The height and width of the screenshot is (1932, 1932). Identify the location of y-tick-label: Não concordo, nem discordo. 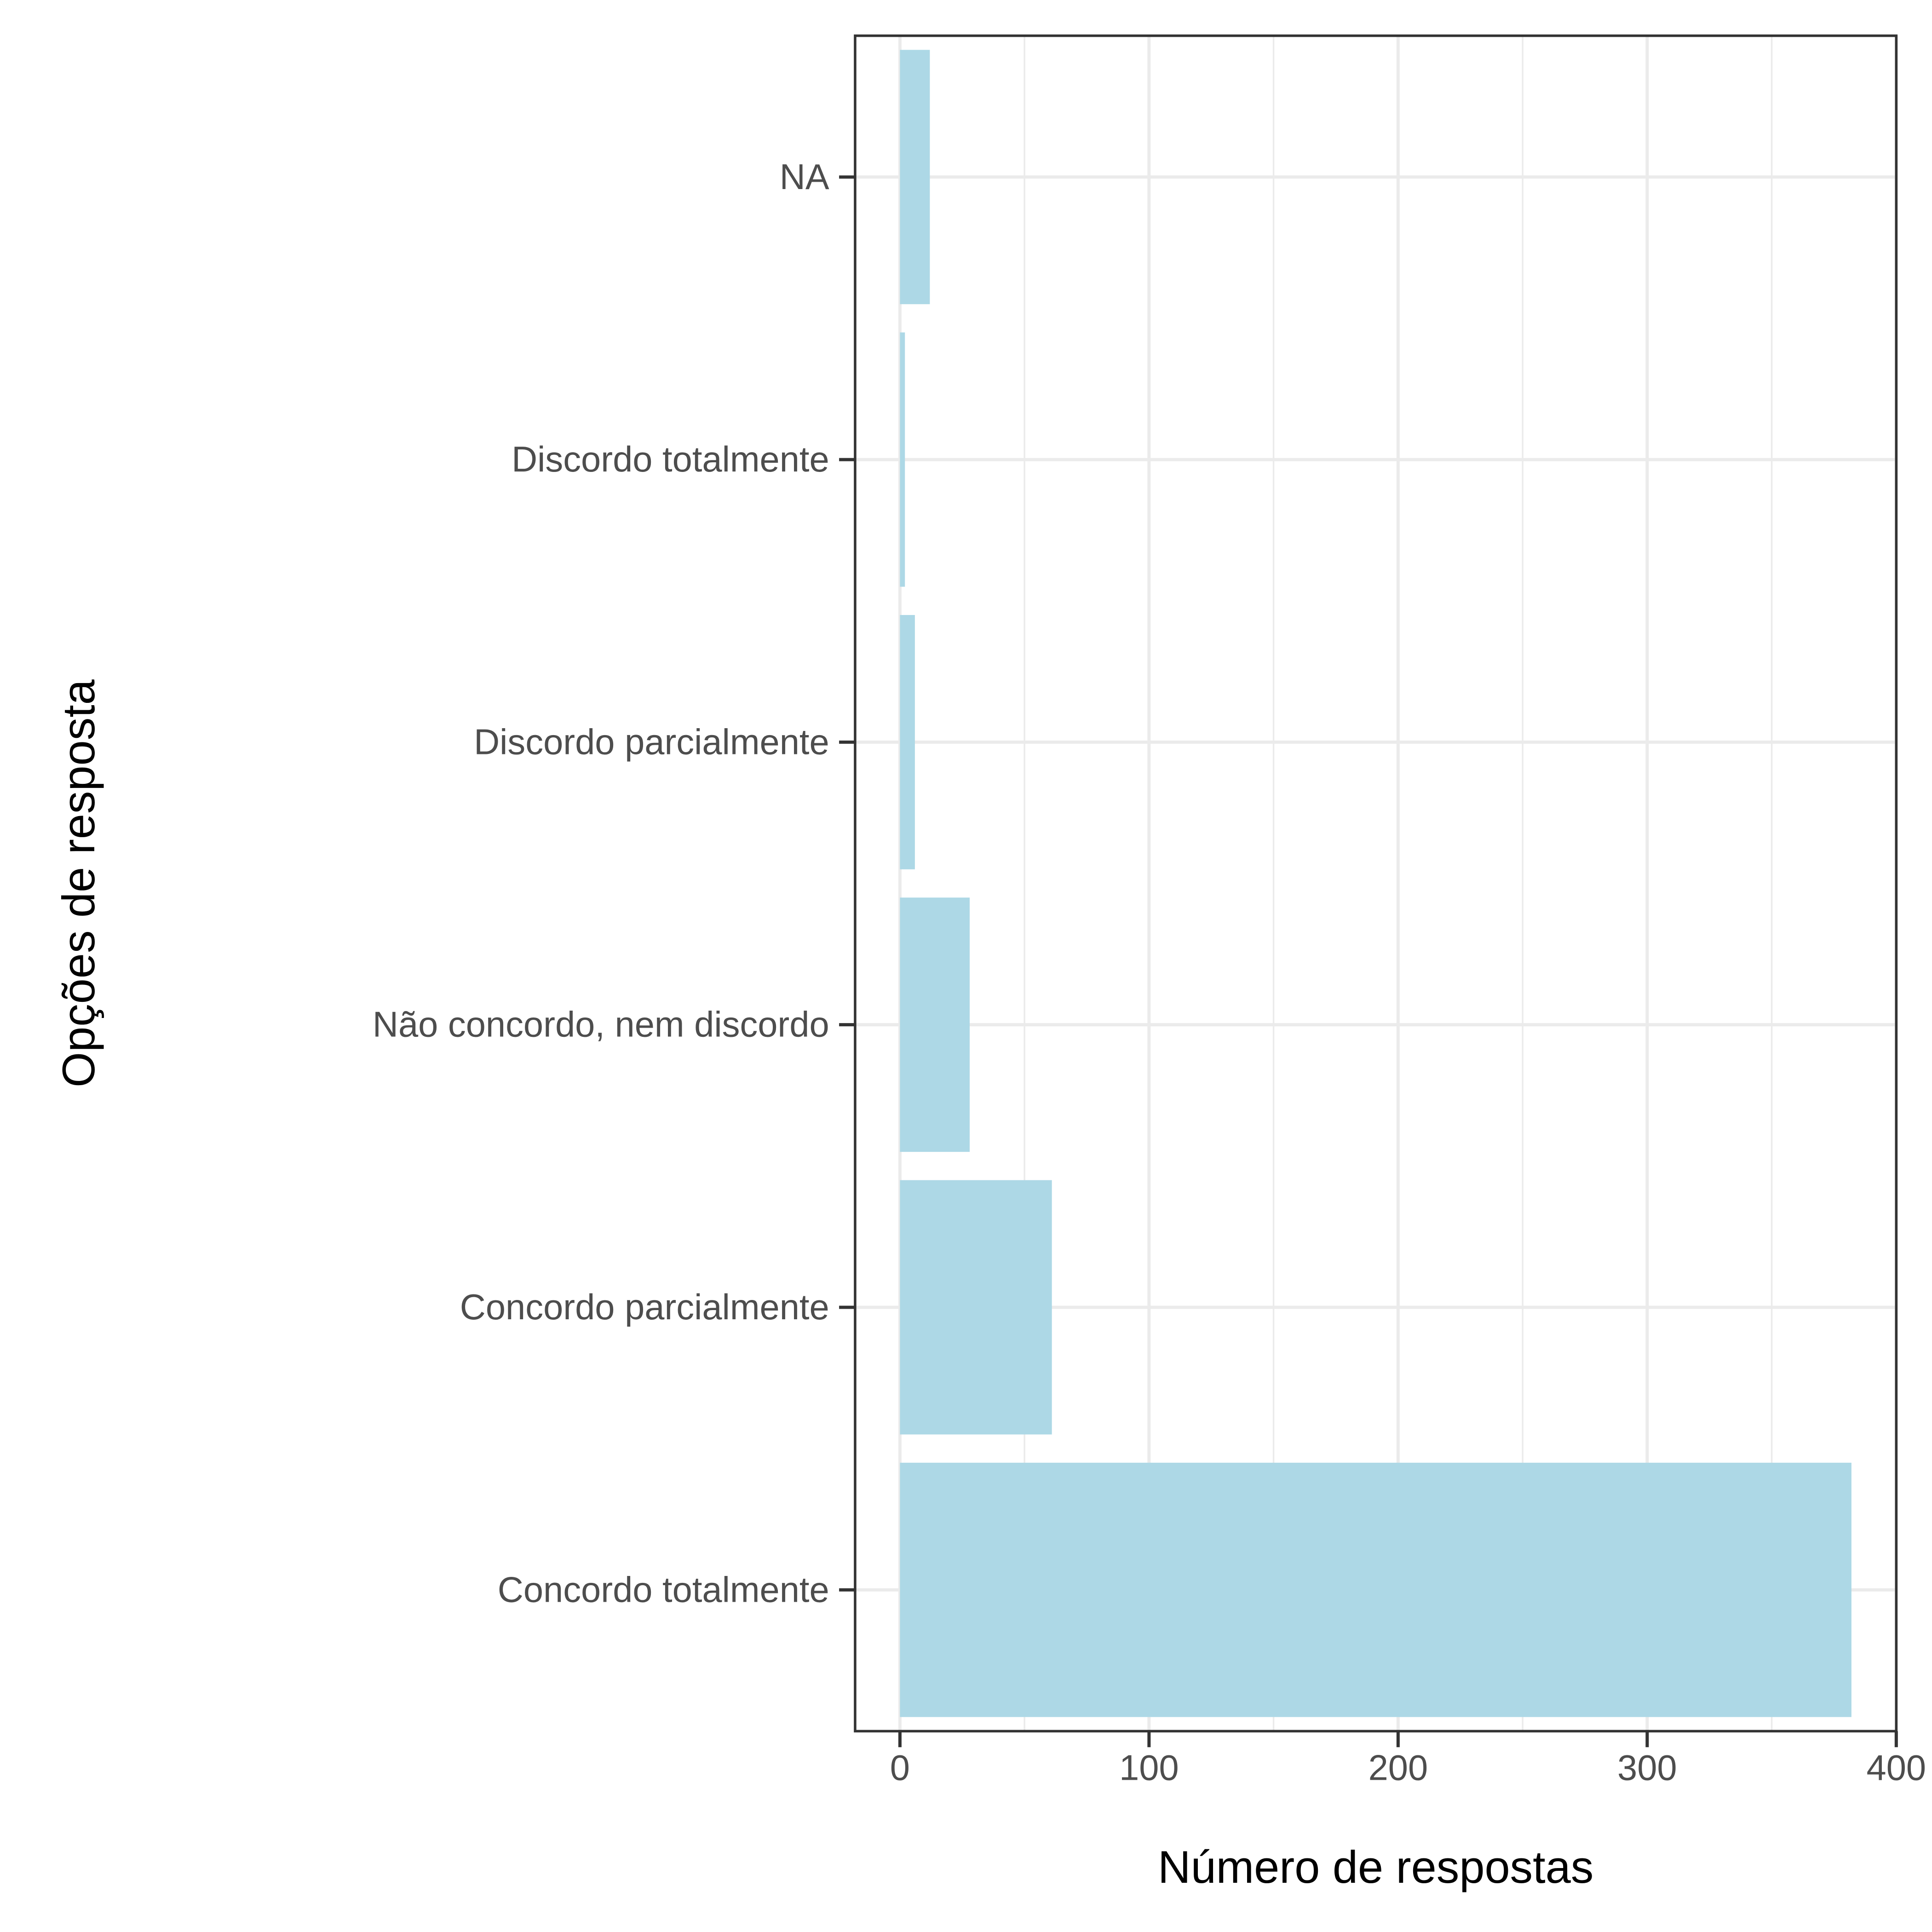
(601, 1025).